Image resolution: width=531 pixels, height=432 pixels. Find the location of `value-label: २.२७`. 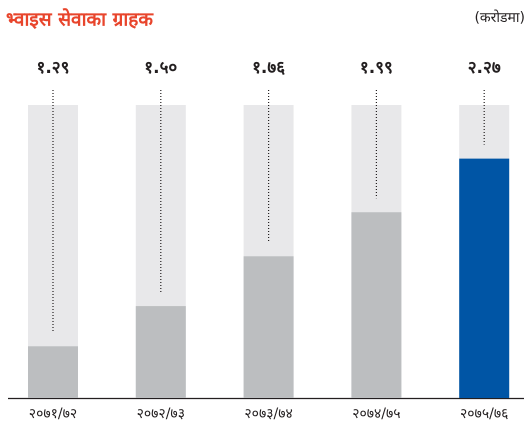

value-label: २.२७ is located at coordinates (484, 68).